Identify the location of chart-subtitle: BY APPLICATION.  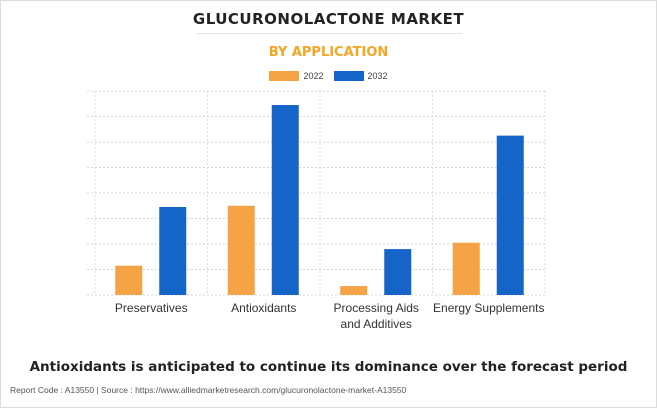
(328, 52).